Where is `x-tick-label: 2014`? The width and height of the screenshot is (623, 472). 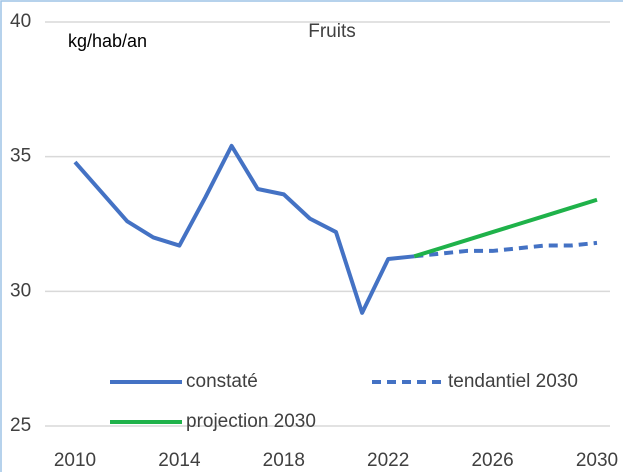
x-tick-label: 2014 is located at coordinates (179, 460).